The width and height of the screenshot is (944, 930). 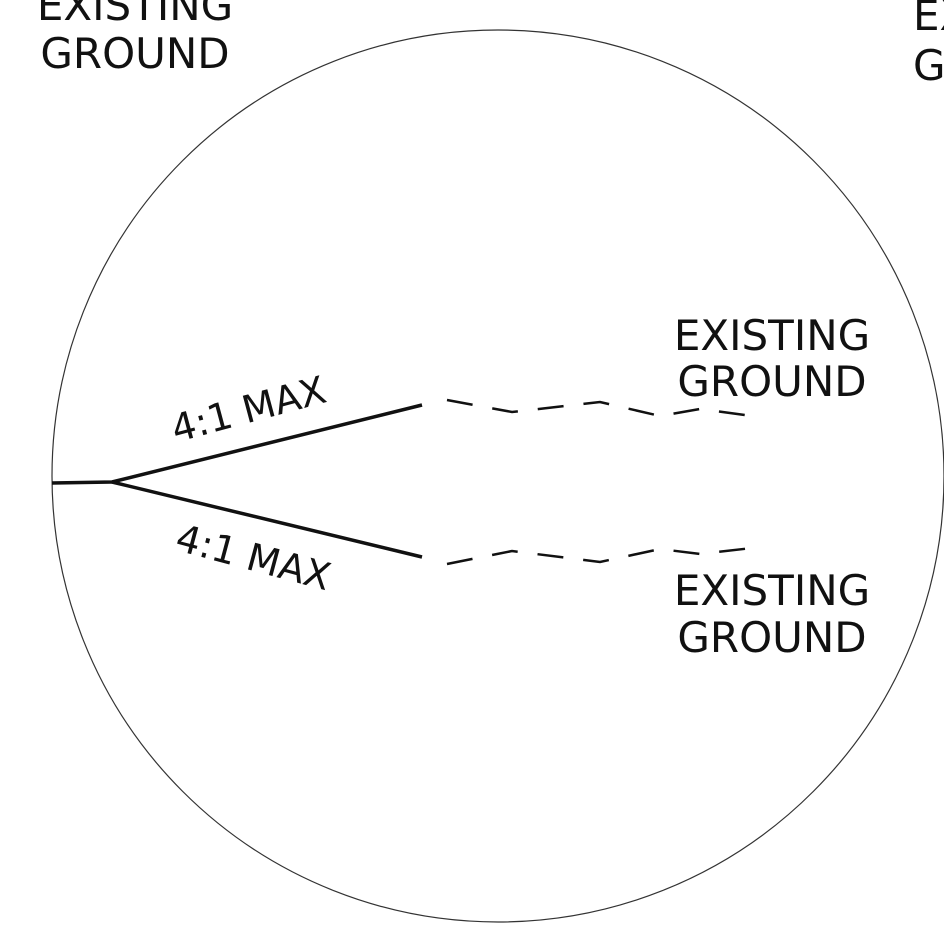 I want to click on lower-existing-ground-line, so click(x=599, y=556).